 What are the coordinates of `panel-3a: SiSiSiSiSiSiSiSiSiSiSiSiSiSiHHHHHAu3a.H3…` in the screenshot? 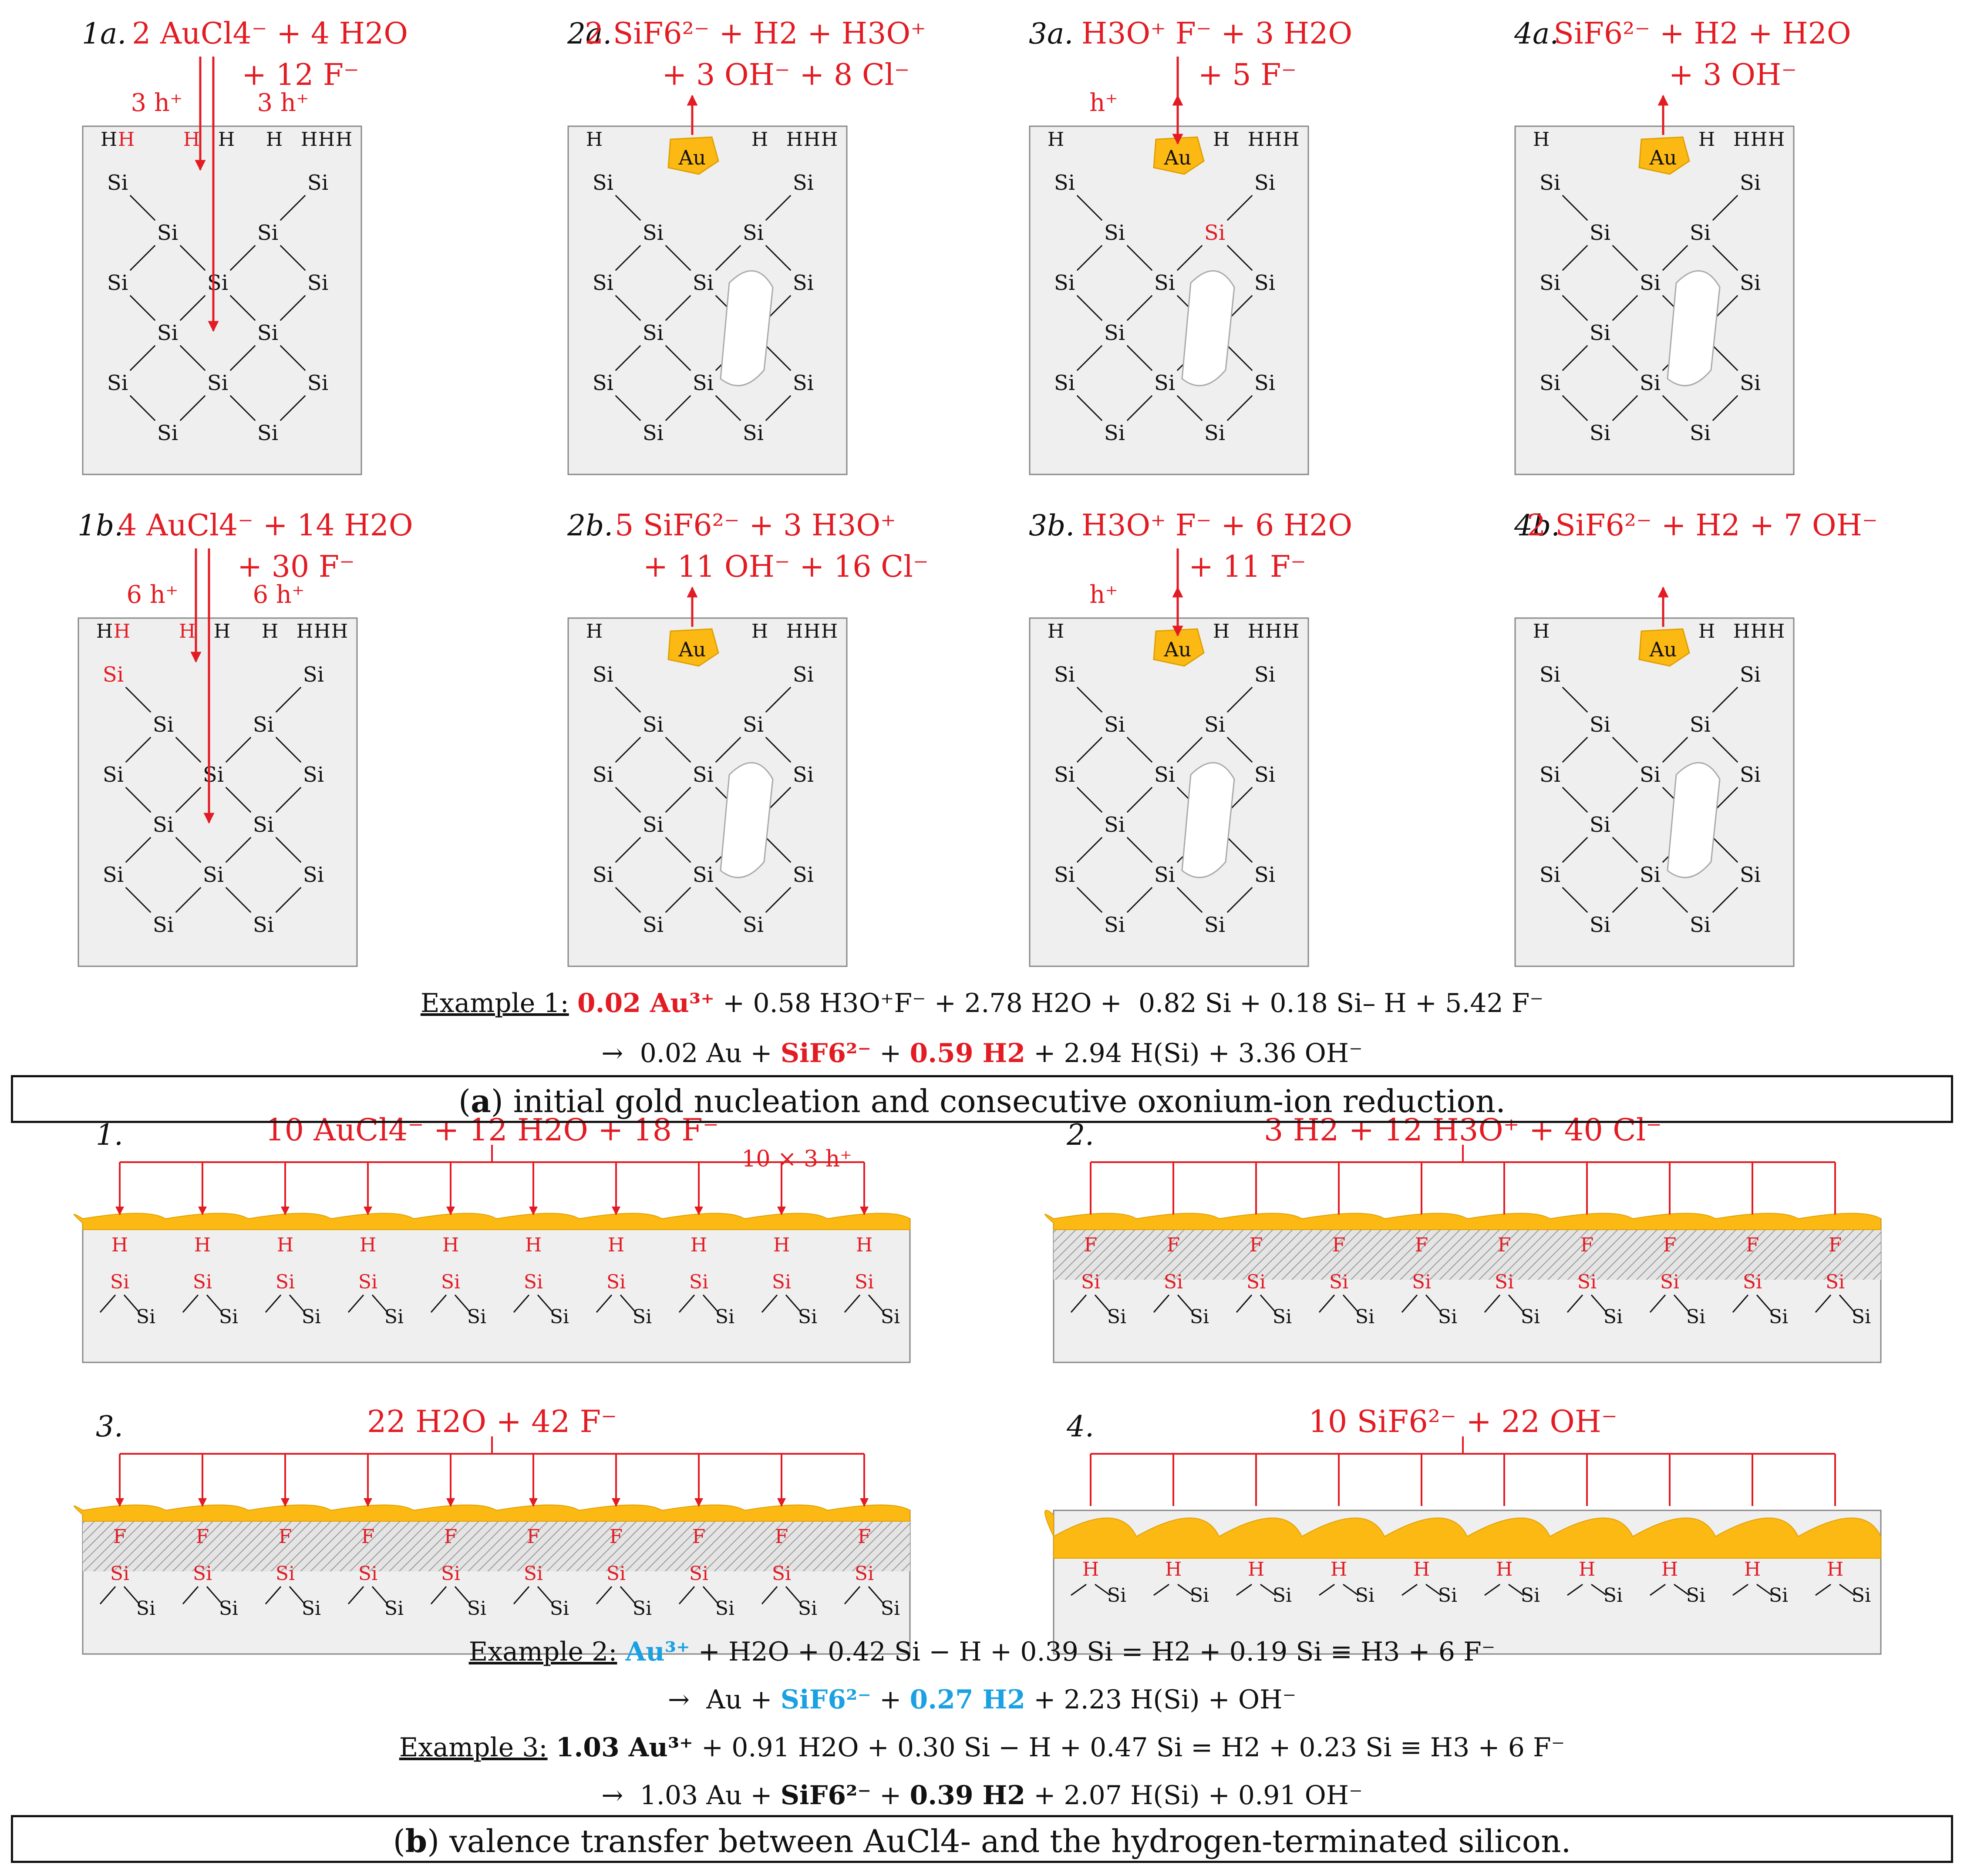 It's located at (1190, 246).